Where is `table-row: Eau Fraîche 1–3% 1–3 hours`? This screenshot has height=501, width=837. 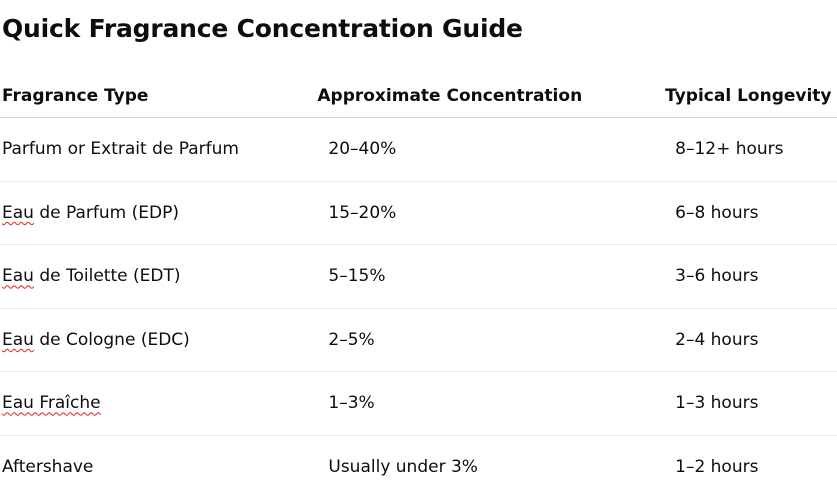
table-row: Eau Fraîche 1–3% 1–3 hours is located at coordinates (418, 403).